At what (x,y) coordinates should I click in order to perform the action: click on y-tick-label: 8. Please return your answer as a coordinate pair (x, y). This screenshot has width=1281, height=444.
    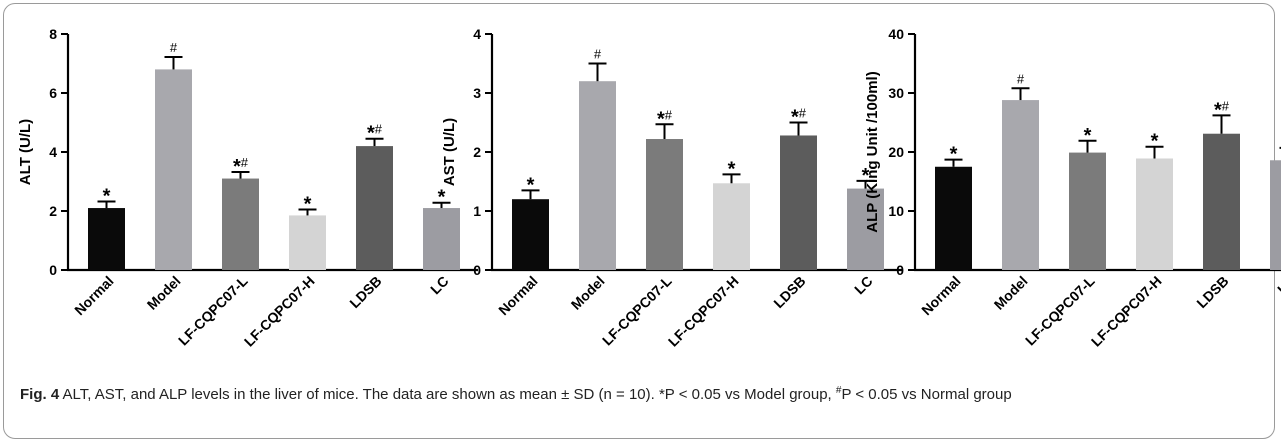
    Looking at the image, I should click on (53, 34).